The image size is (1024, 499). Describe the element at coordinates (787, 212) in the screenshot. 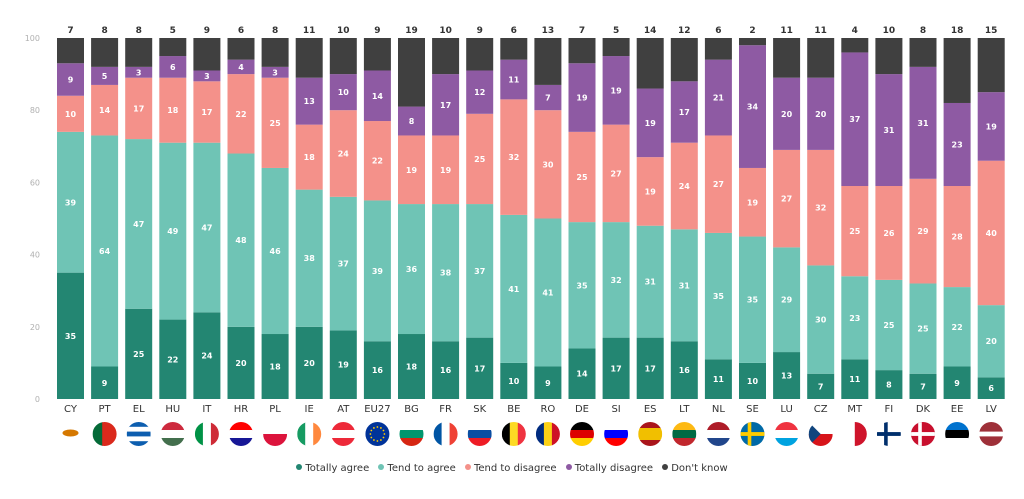

I see `bar-lu: 13 29 27 20 11` at that location.